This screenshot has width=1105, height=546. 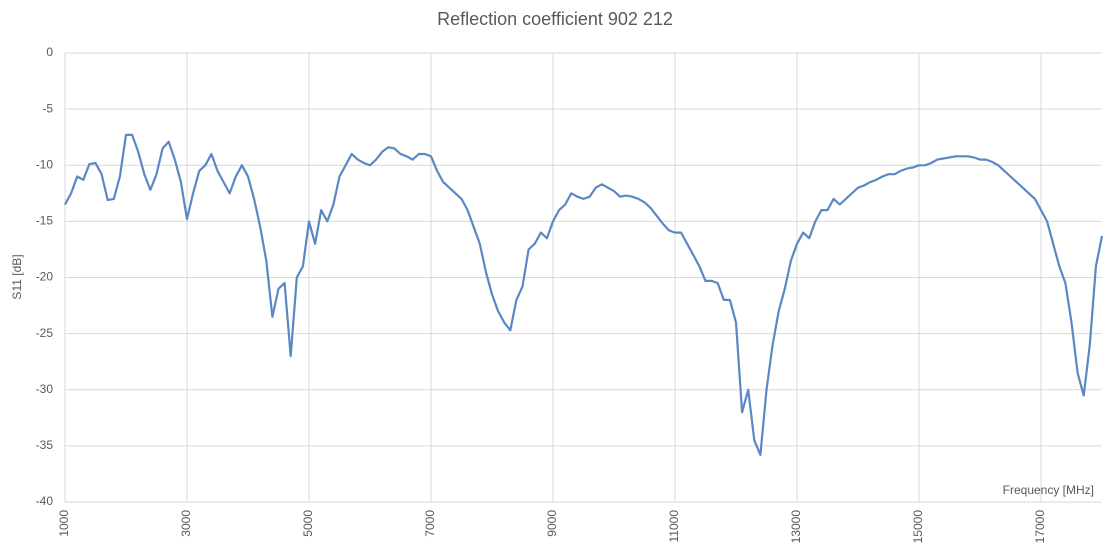 I want to click on x-tick-label: 1000, so click(x=64, y=523).